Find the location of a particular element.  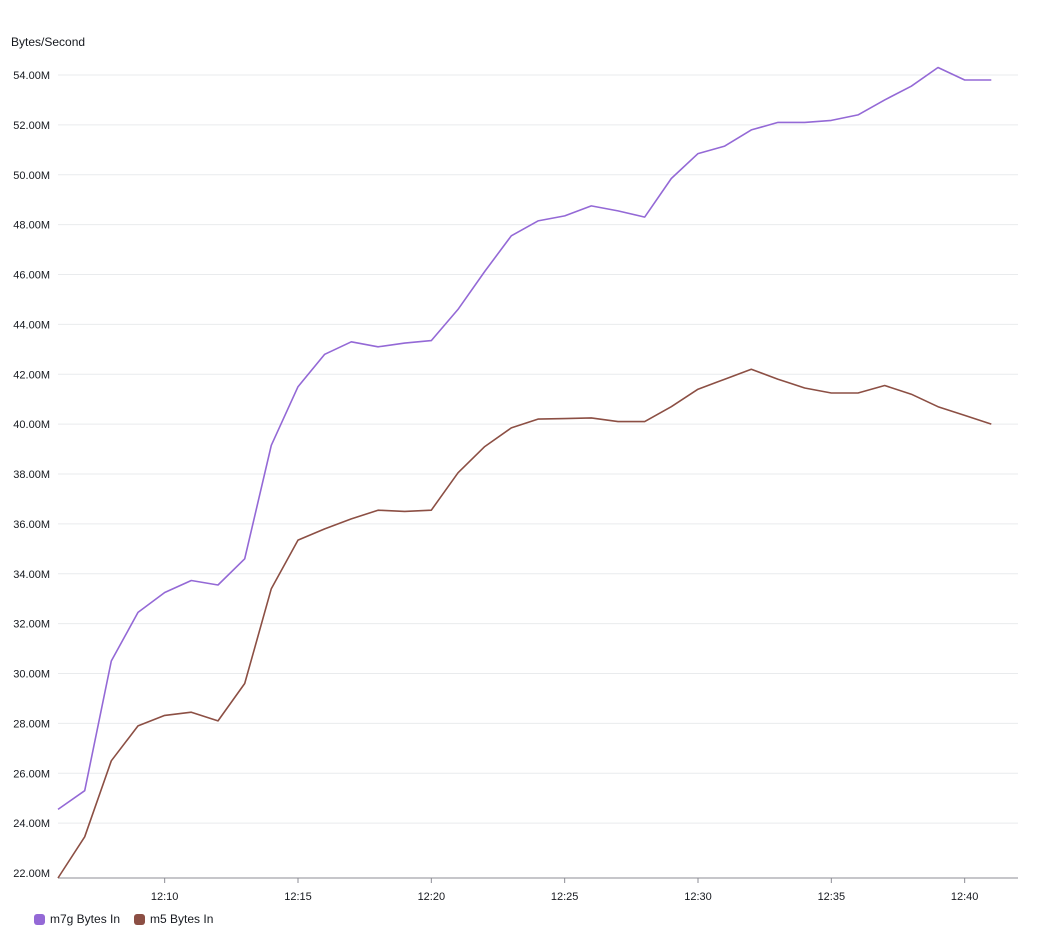

y-tick-label: 52.00M is located at coordinates (31, 126).